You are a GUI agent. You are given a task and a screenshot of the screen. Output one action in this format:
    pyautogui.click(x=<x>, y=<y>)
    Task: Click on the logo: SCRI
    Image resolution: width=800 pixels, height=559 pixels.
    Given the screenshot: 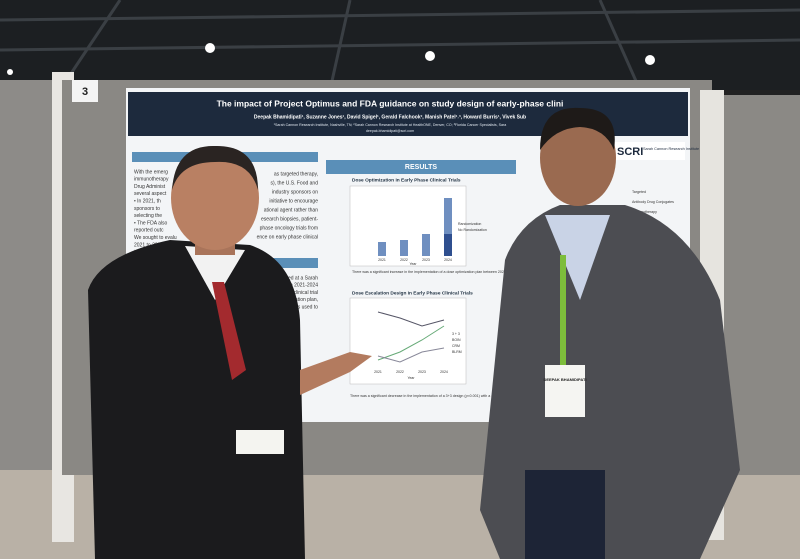 What is the action you would take?
    pyautogui.click(x=630, y=152)
    